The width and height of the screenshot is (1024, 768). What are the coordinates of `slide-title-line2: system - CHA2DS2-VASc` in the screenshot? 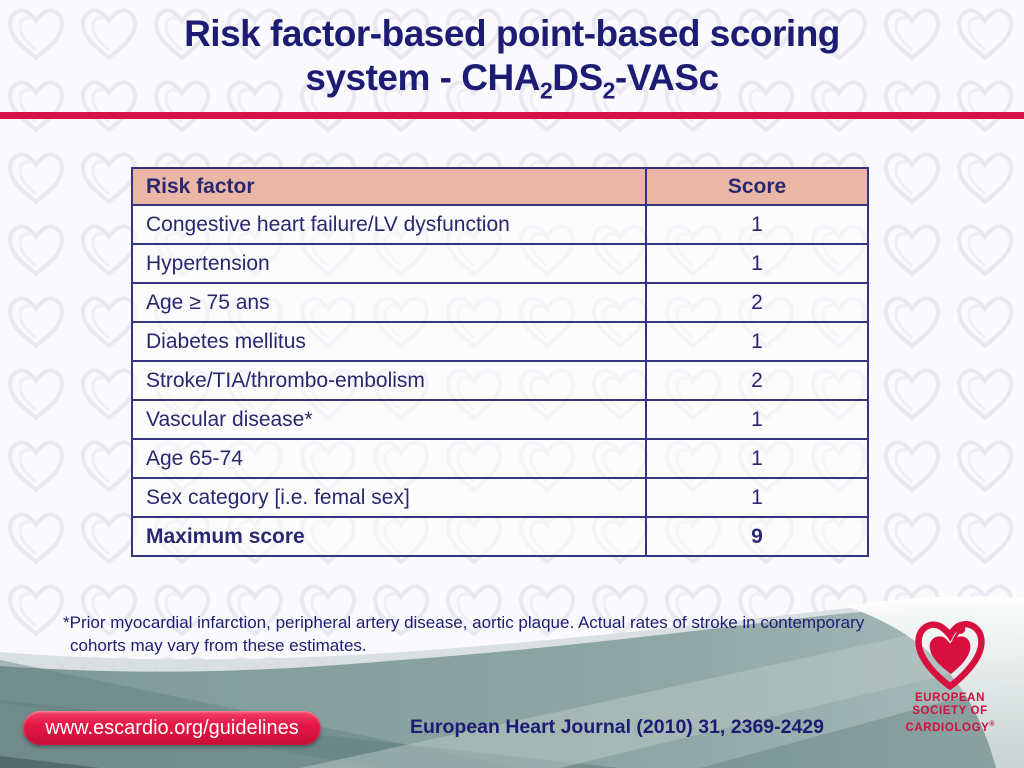 It's located at (512, 80).